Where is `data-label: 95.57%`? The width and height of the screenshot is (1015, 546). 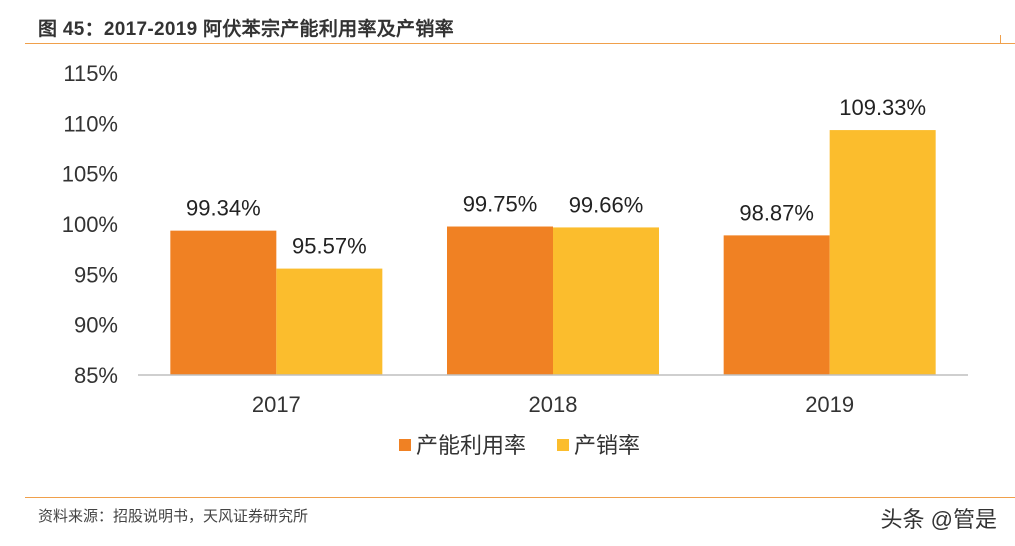
data-label: 95.57% is located at coordinates (329, 246).